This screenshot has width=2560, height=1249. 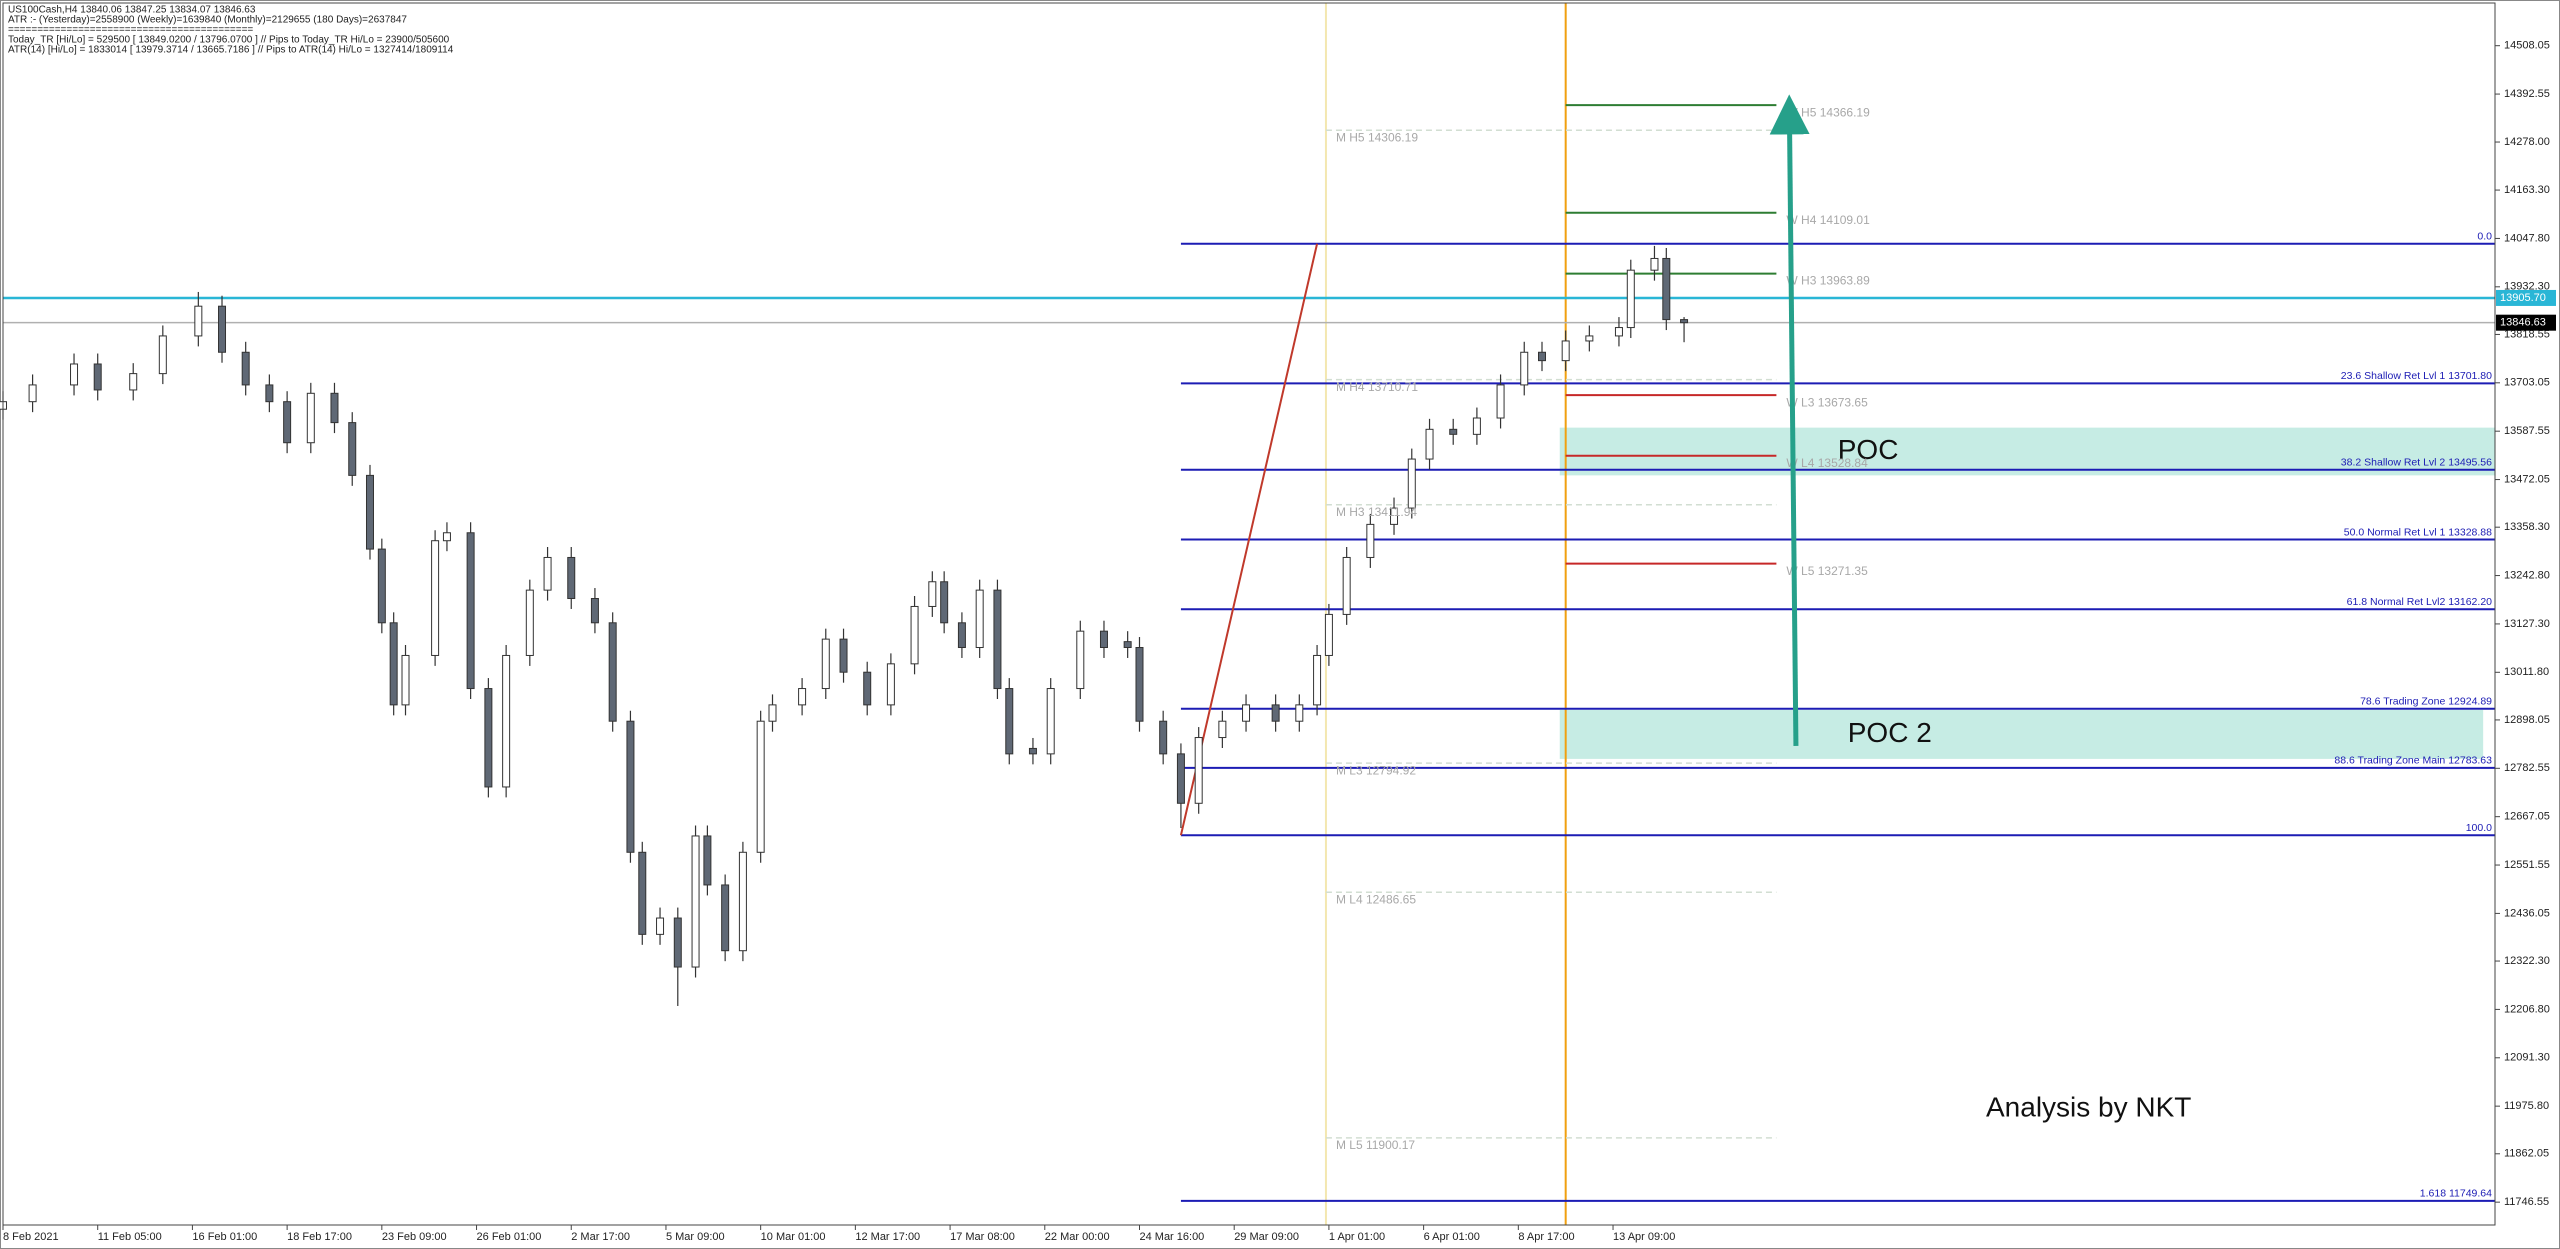 I want to click on fib-label: 23.6 Shallow Ret Lvl 1 13701.80, so click(x=2416, y=376).